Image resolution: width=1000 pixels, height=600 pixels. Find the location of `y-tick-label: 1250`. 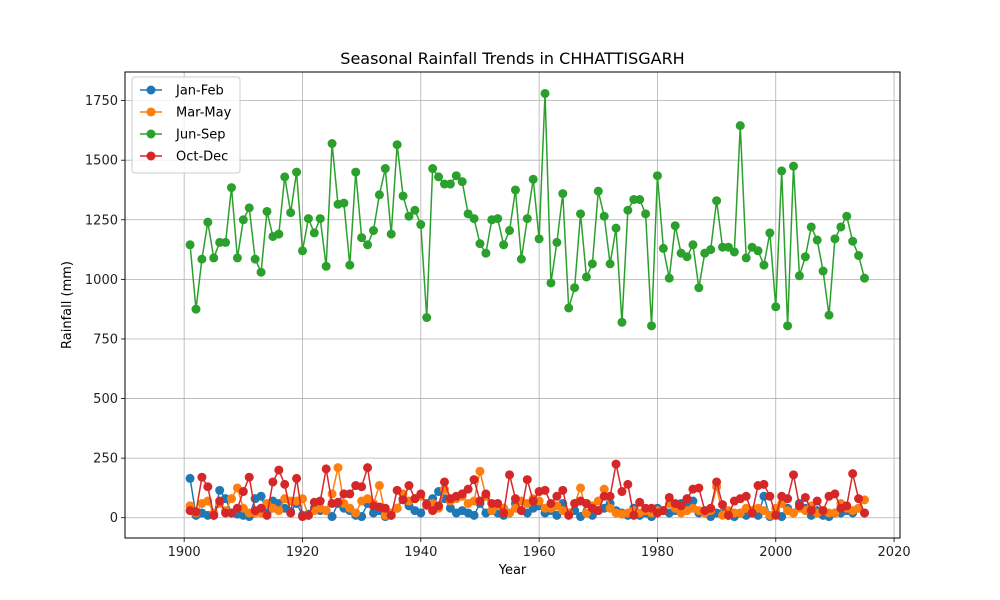

y-tick-label: 1250 is located at coordinates (101, 220).